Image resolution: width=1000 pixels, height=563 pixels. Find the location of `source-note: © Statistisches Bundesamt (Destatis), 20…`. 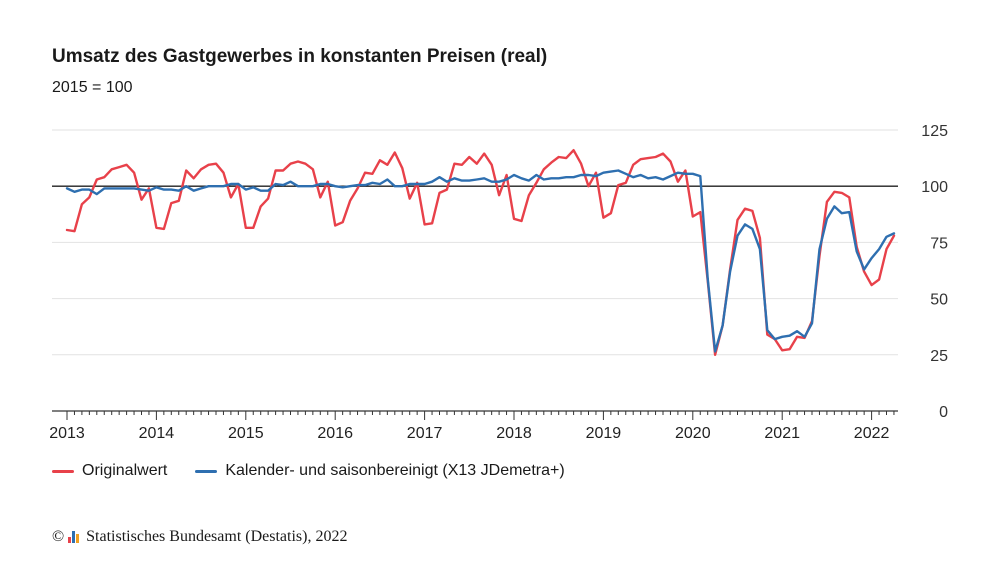

source-note: © Statistisches Bundesamt (Destatis), 20… is located at coordinates (199, 537).